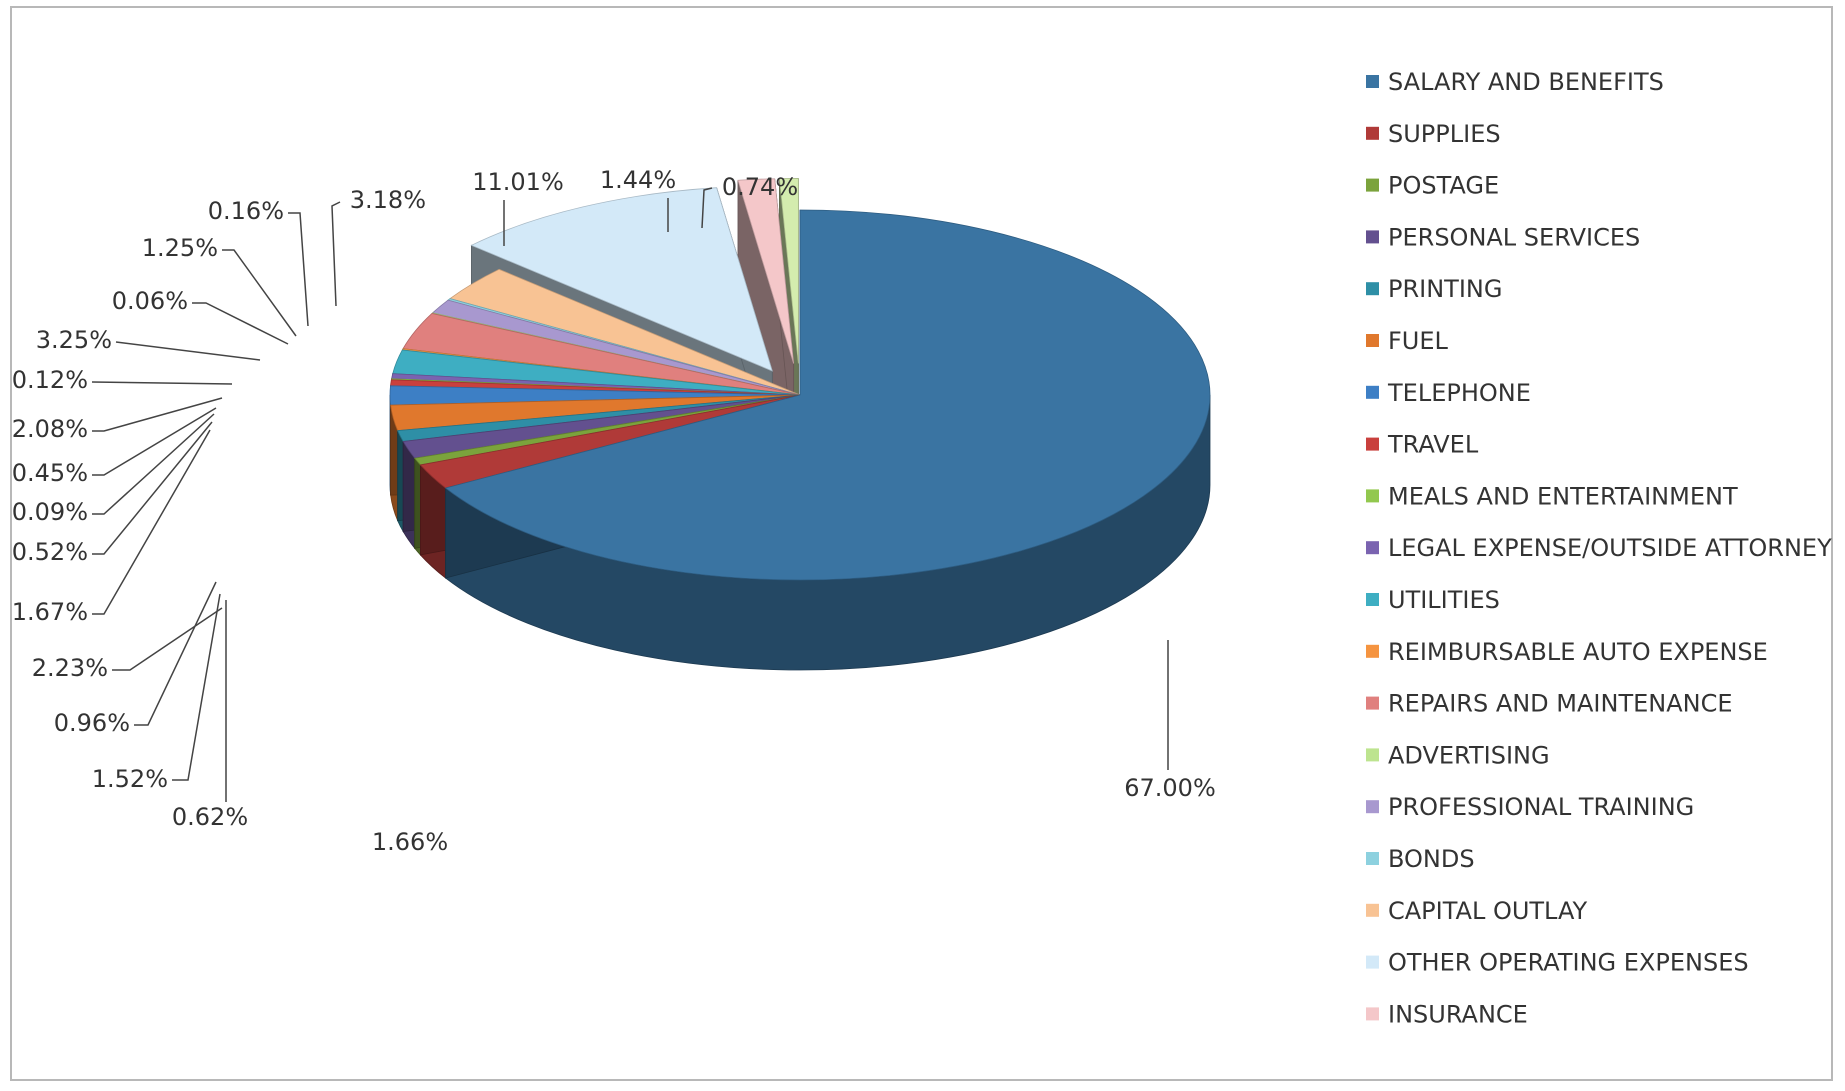 The height and width of the screenshot is (1091, 1845). Describe the element at coordinates (1563, 496) in the screenshot. I see `legend-label-meals-and-entertainment: MEALS AND ENTERTAINMENT` at that location.